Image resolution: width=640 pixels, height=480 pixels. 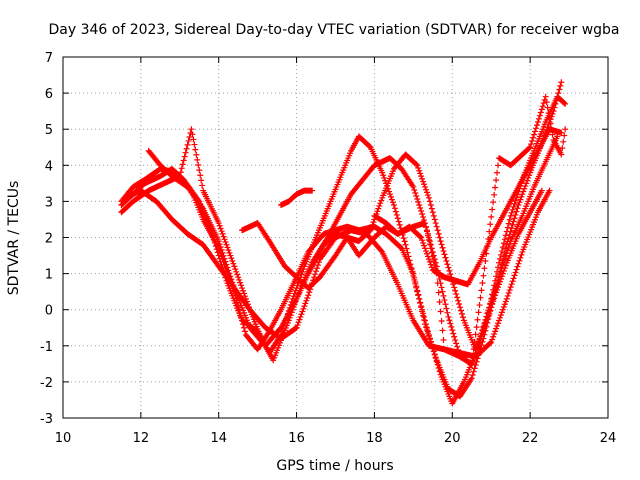 What do you see at coordinates (49, 166) in the screenshot?
I see `y-tick-label: 4` at bounding box center [49, 166].